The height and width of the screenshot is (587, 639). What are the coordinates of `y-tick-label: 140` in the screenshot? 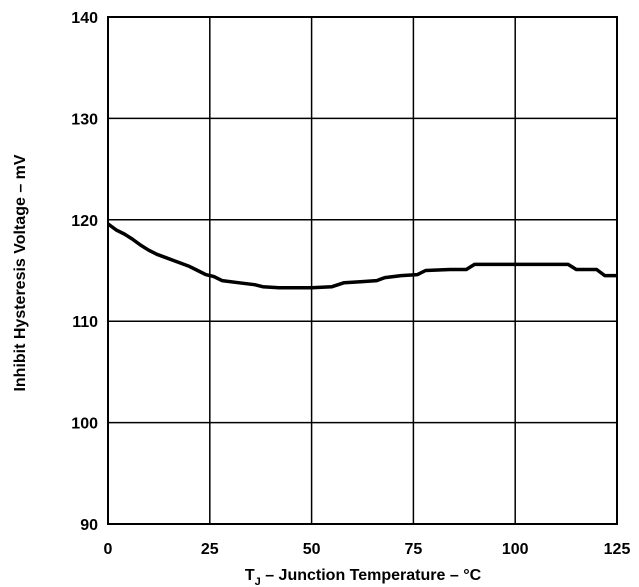 It's located at (84, 18).